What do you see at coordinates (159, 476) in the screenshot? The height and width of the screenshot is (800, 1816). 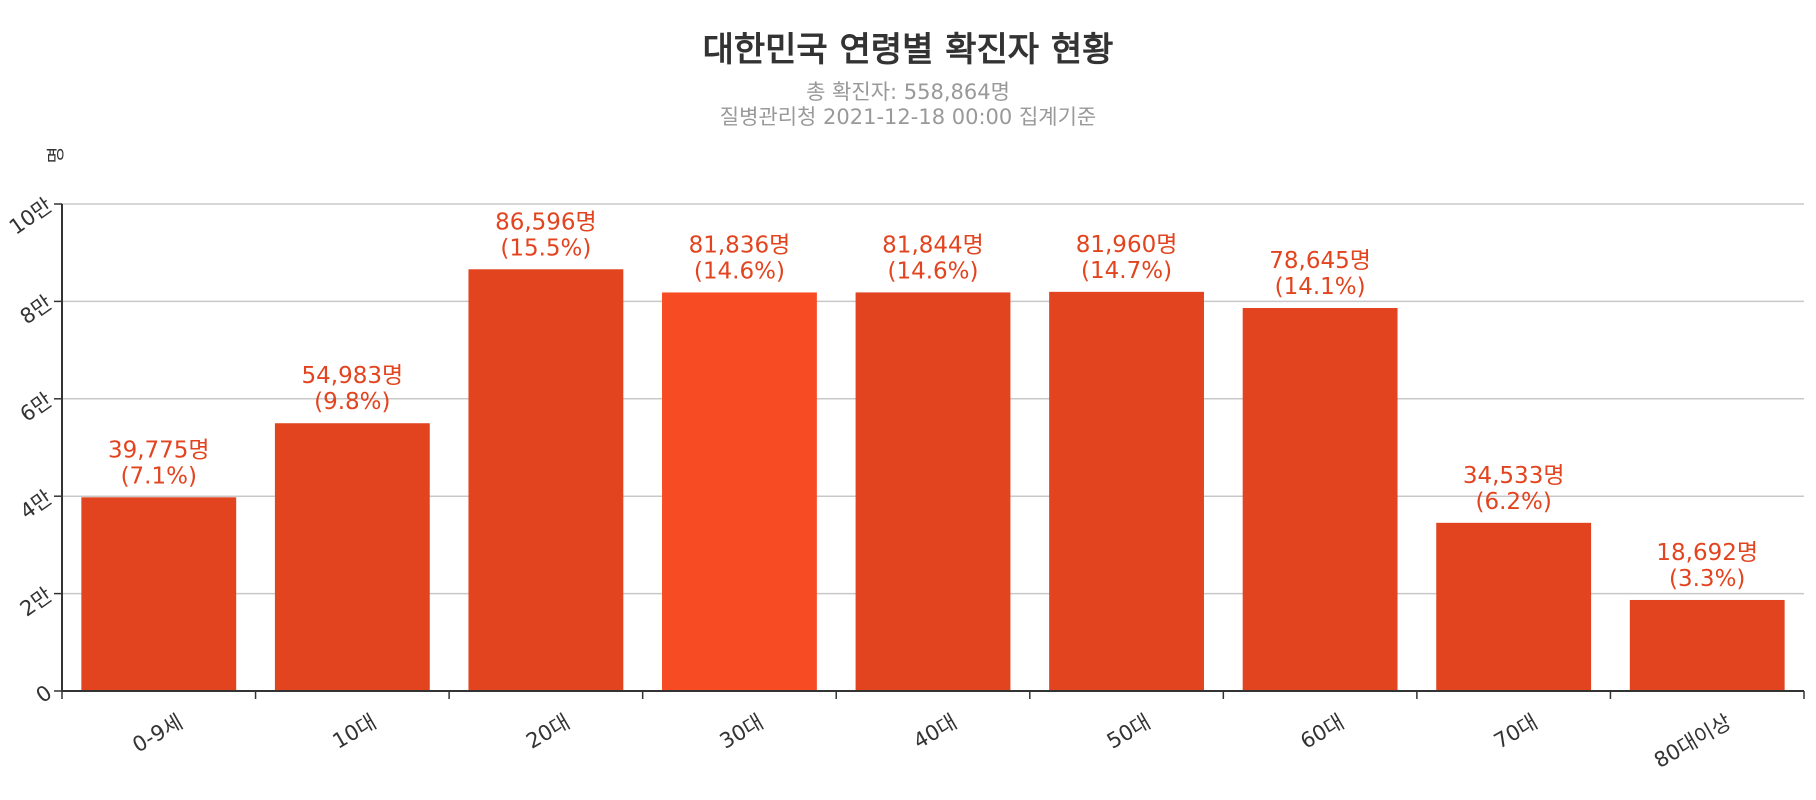 I see `bar-percent-label: (7.1%)` at bounding box center [159, 476].